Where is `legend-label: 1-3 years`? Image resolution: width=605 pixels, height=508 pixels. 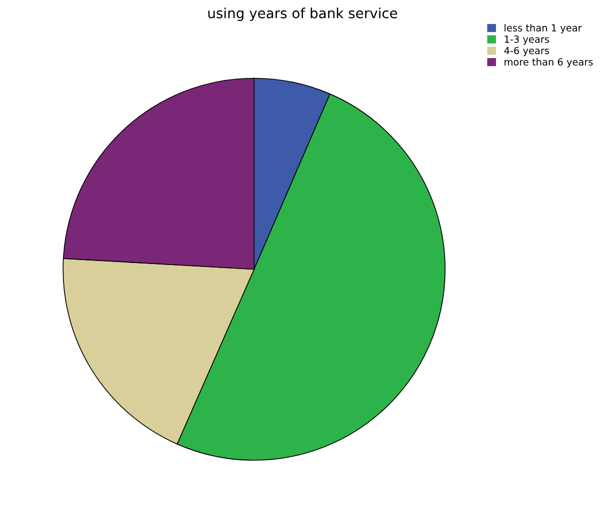 legend-label: 1-3 years is located at coordinates (526, 40).